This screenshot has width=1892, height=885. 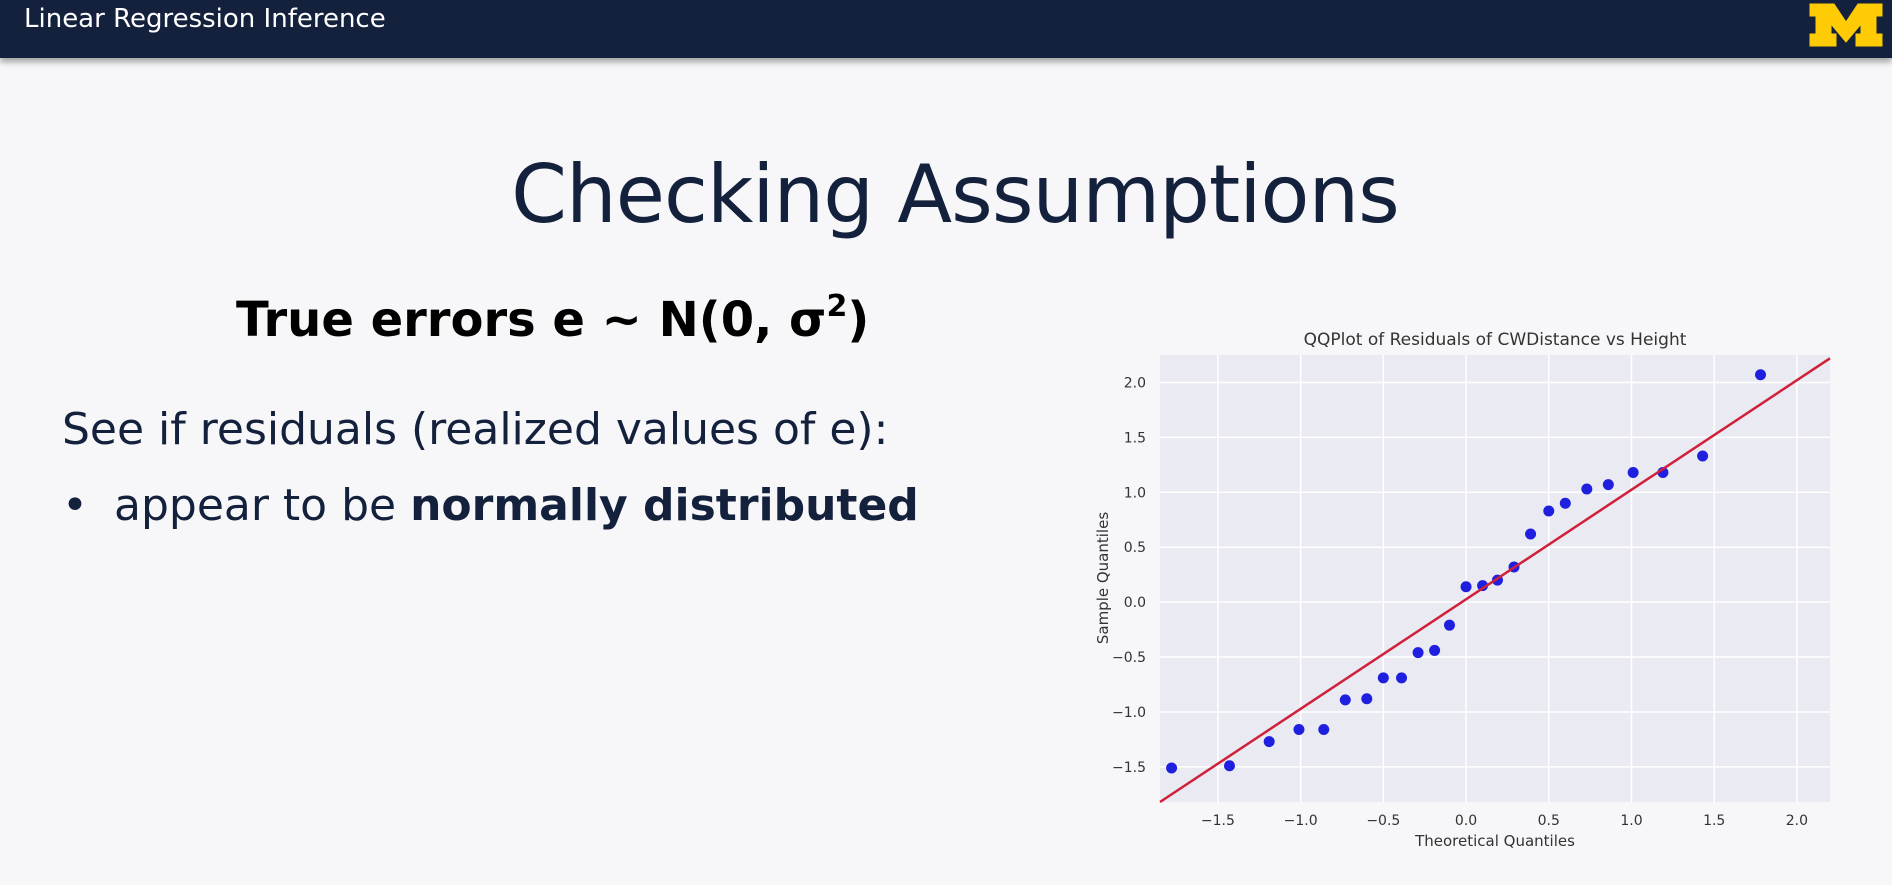 What do you see at coordinates (1135, 383) in the screenshot?
I see `y-tick-label: 2.0` at bounding box center [1135, 383].